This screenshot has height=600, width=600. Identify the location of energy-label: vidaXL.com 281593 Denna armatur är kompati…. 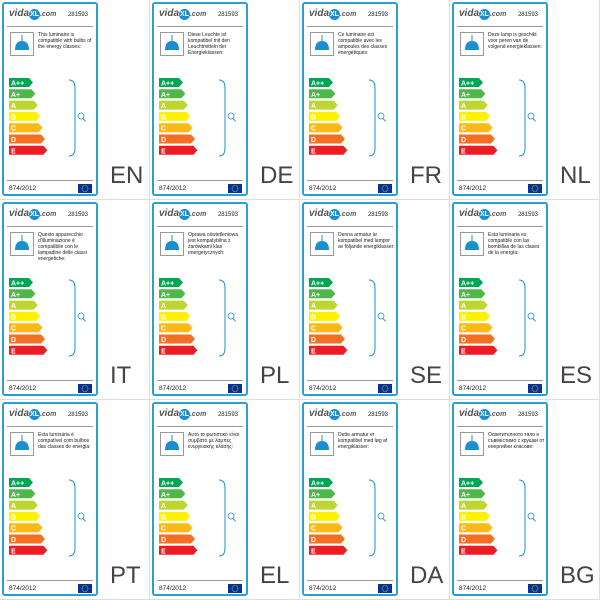
(350, 299).